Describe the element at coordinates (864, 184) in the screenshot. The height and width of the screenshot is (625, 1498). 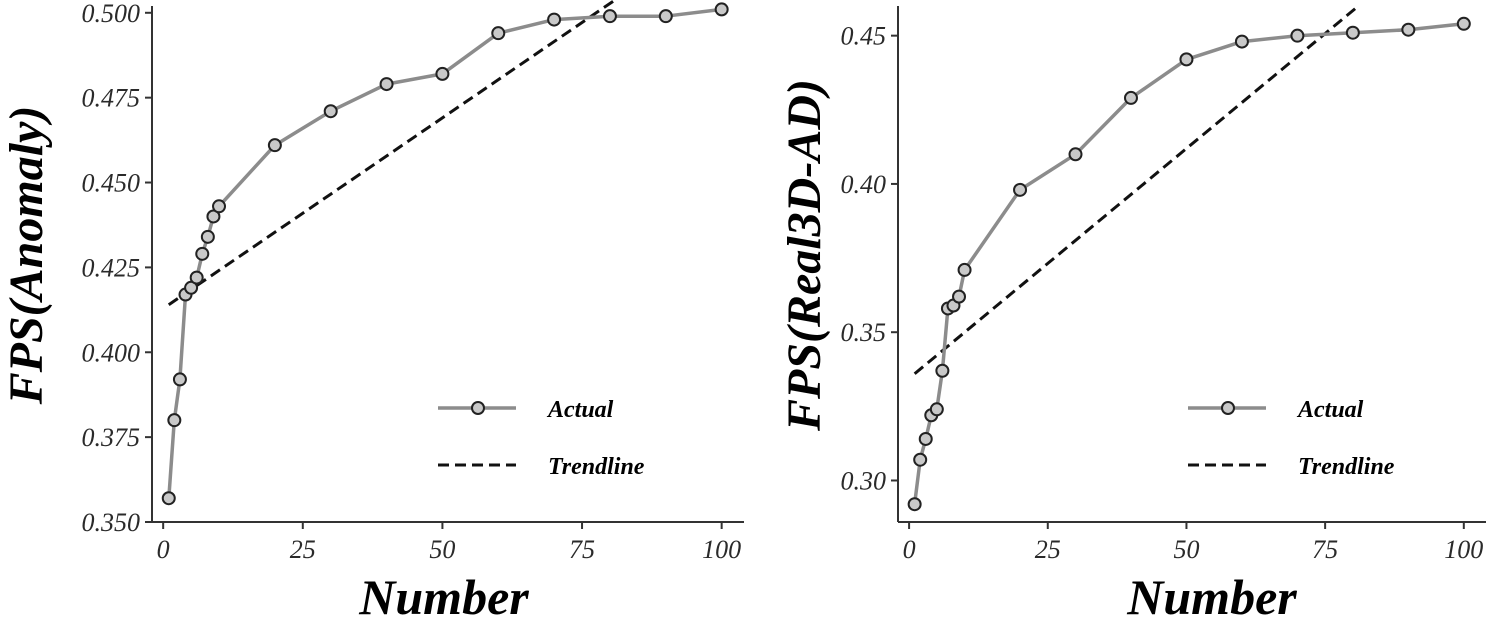
I see `y-tick-label: 0.40` at that location.